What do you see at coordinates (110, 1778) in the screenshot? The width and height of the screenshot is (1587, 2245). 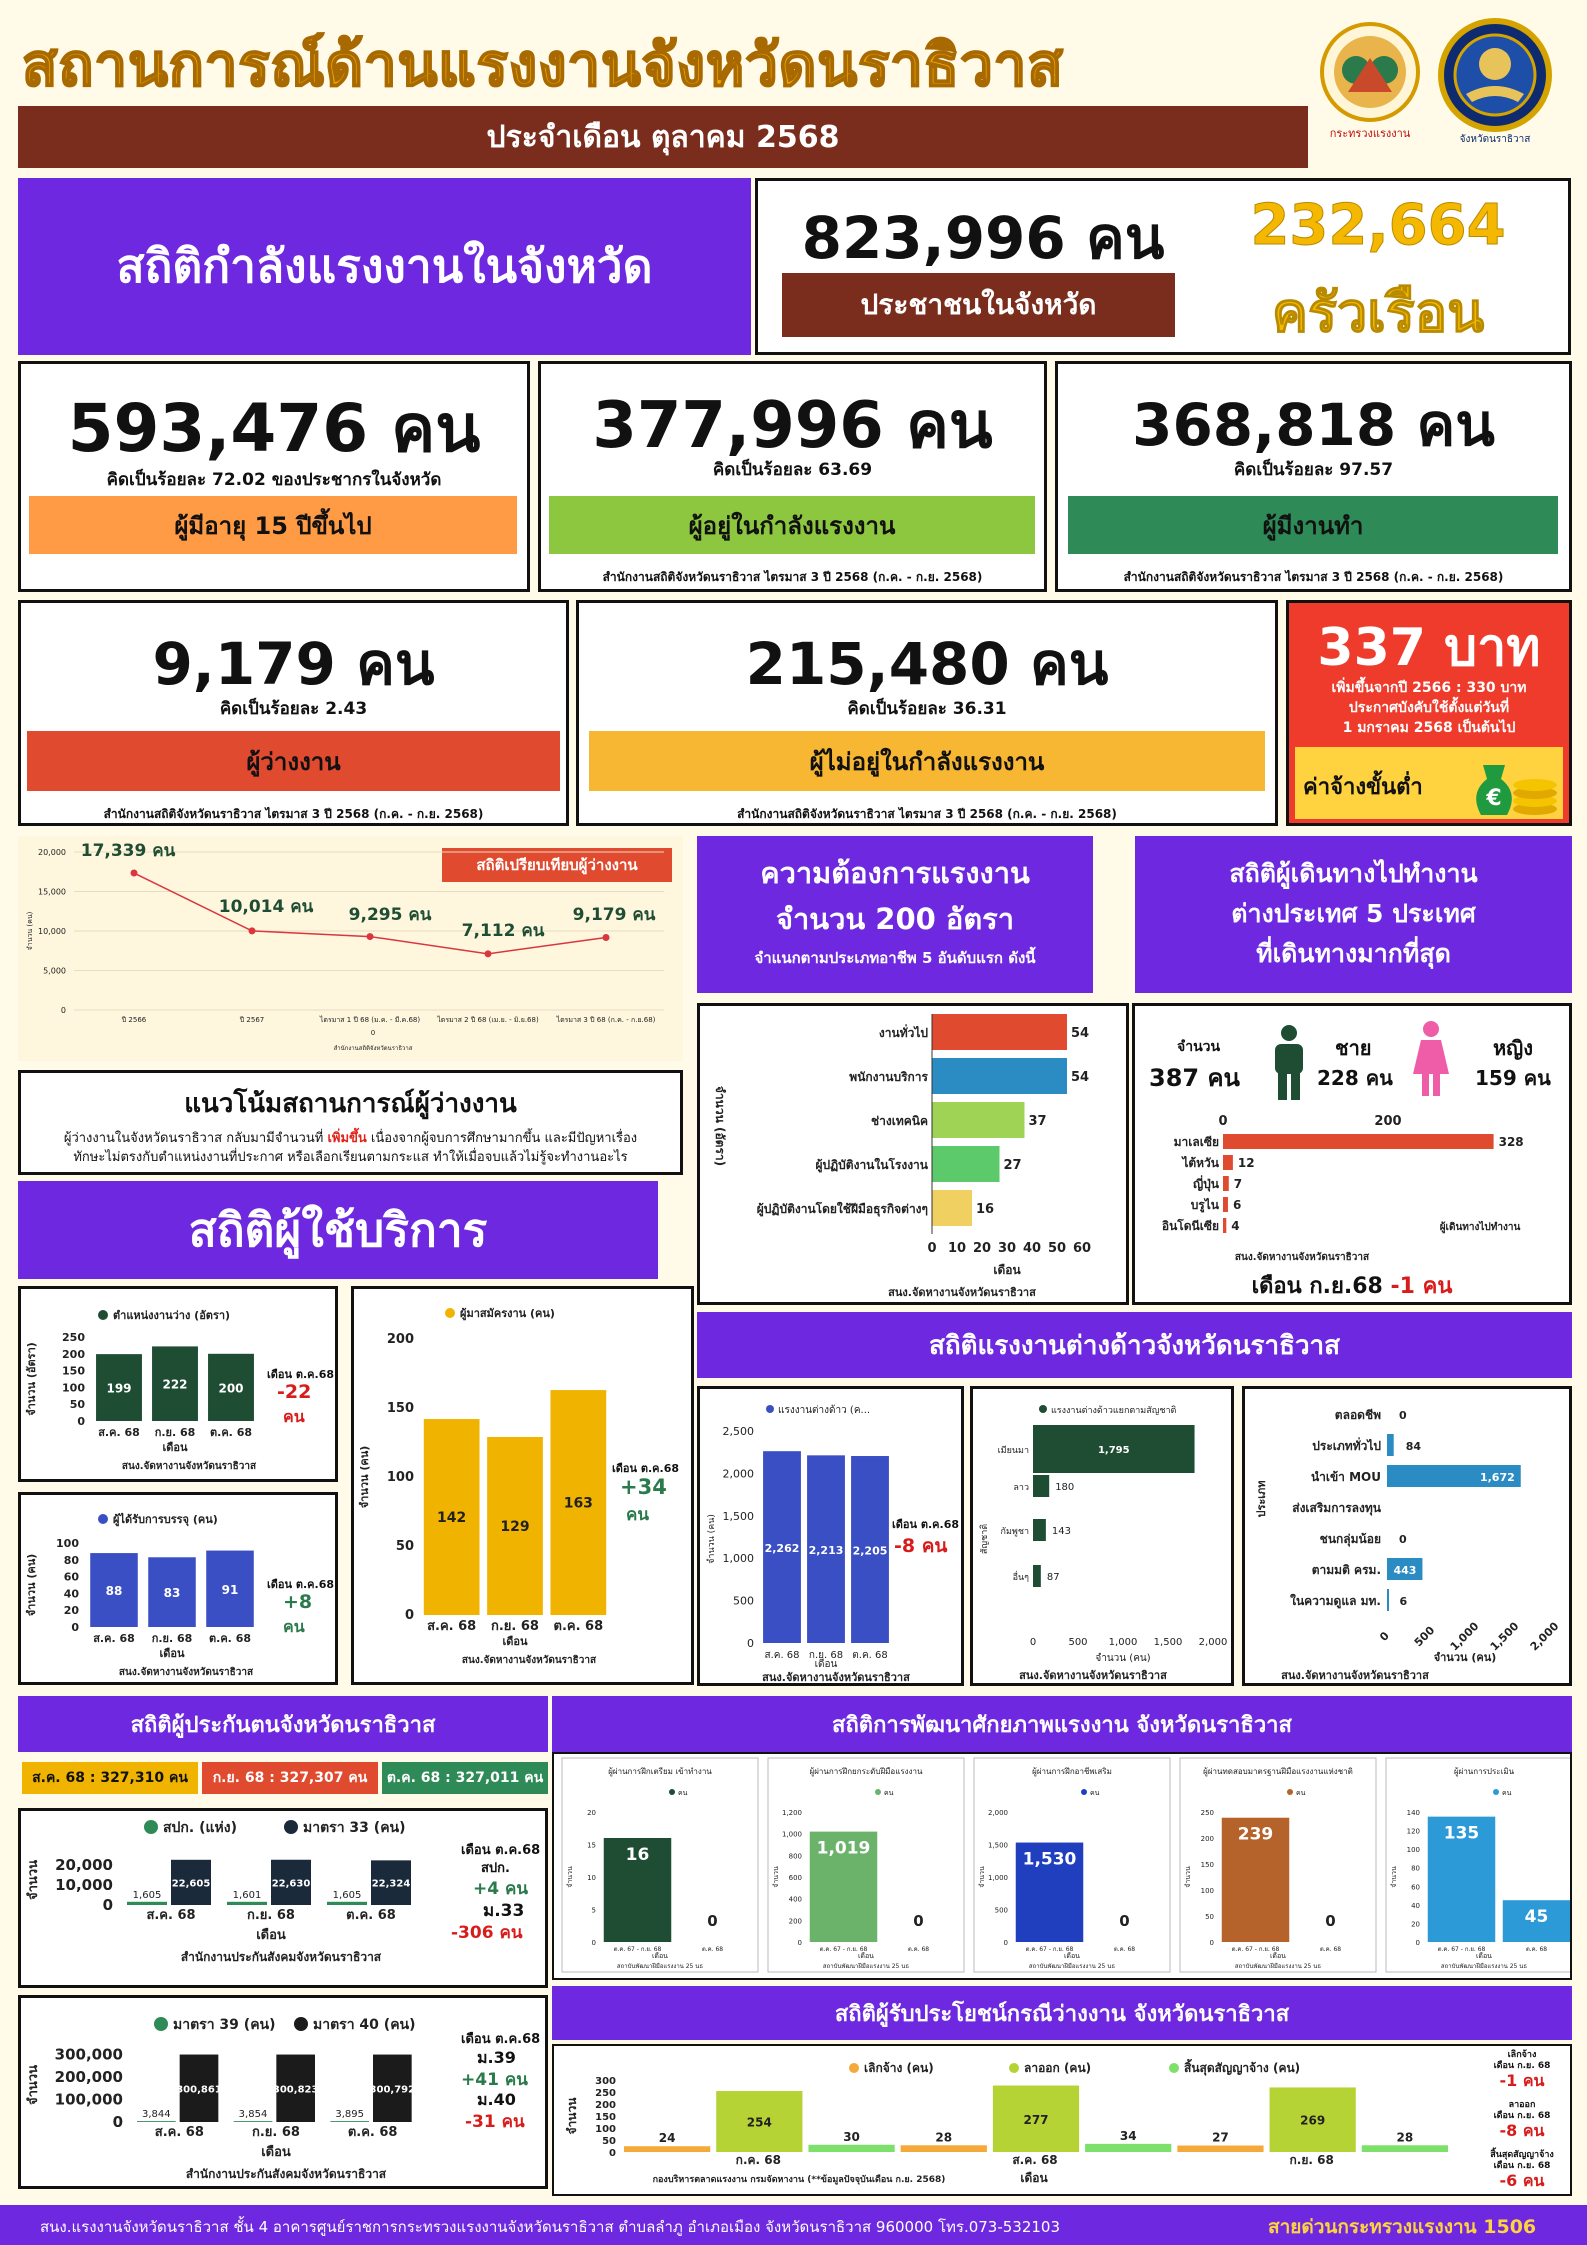 I see `insured-aug-badge: ส.ค. 68 : 327,310 คน` at bounding box center [110, 1778].